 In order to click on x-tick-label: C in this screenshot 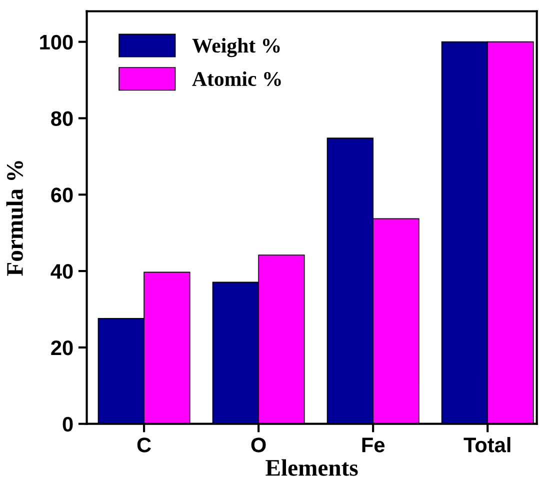, I will do `click(144, 445)`.